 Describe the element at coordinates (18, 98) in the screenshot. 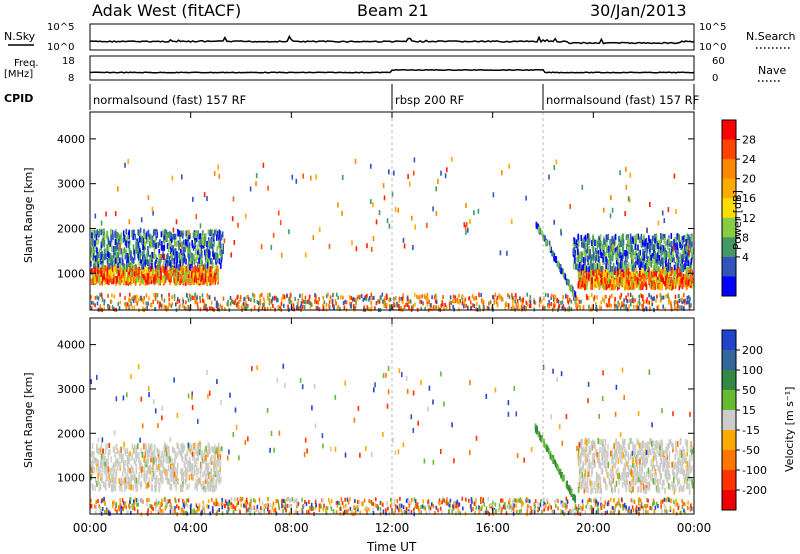

I see `cpid-label: CPID` at that location.